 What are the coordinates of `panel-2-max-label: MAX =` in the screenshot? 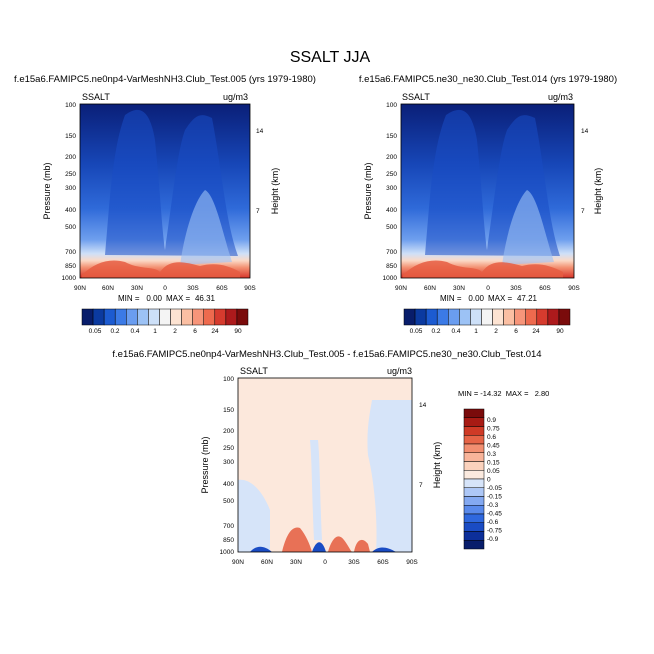 It's located at (500, 298).